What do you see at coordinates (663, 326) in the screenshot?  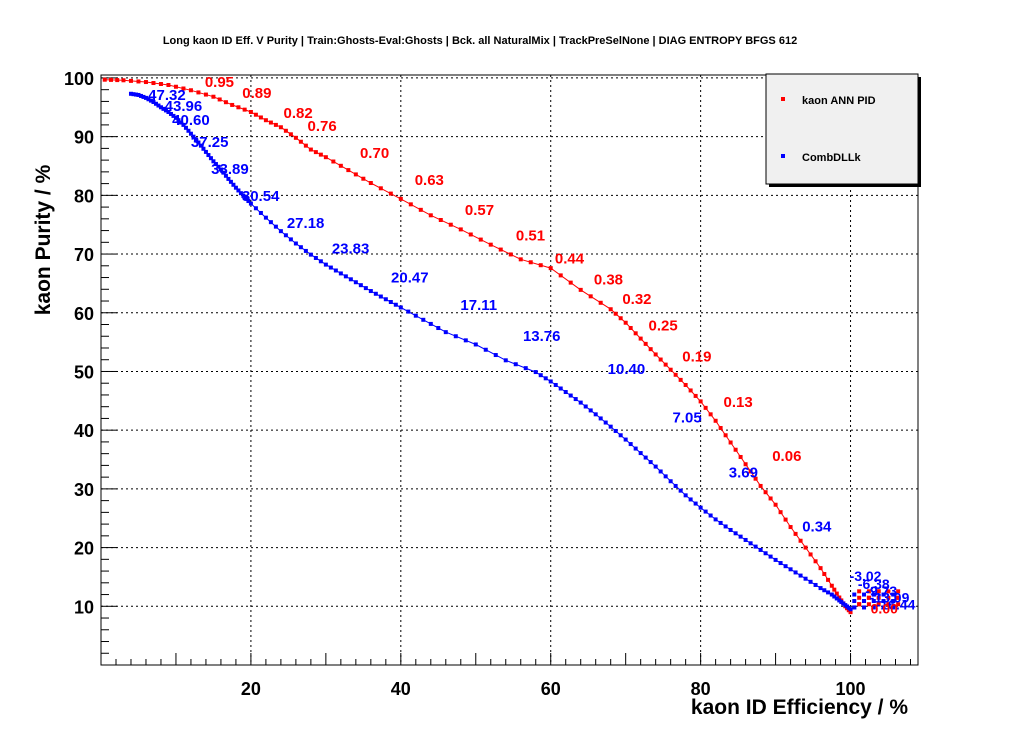 I see `threshold-label: 0.25` at bounding box center [663, 326].